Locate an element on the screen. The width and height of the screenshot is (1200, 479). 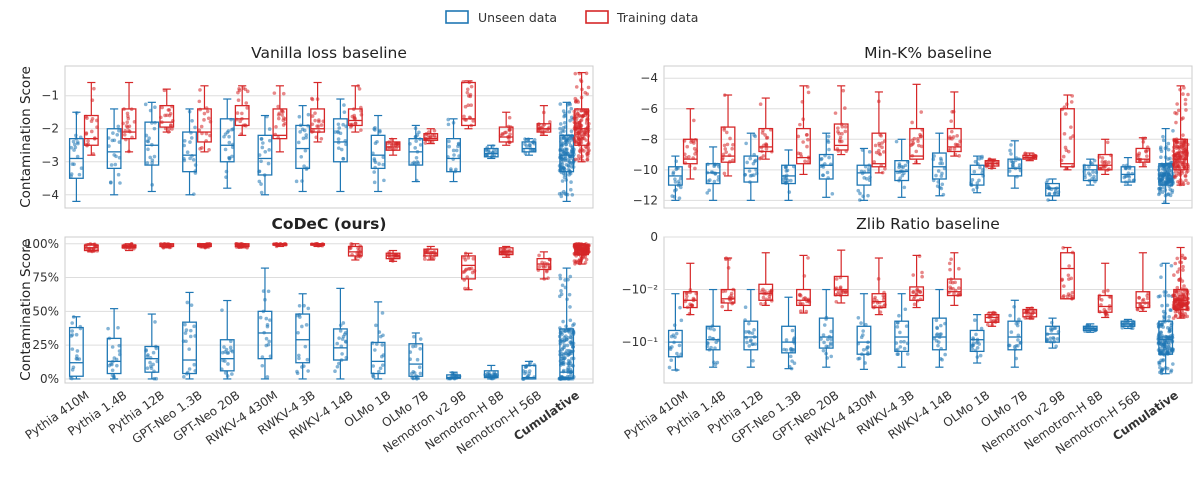
y-tick-label: −1 is located at coordinates (50, 96).